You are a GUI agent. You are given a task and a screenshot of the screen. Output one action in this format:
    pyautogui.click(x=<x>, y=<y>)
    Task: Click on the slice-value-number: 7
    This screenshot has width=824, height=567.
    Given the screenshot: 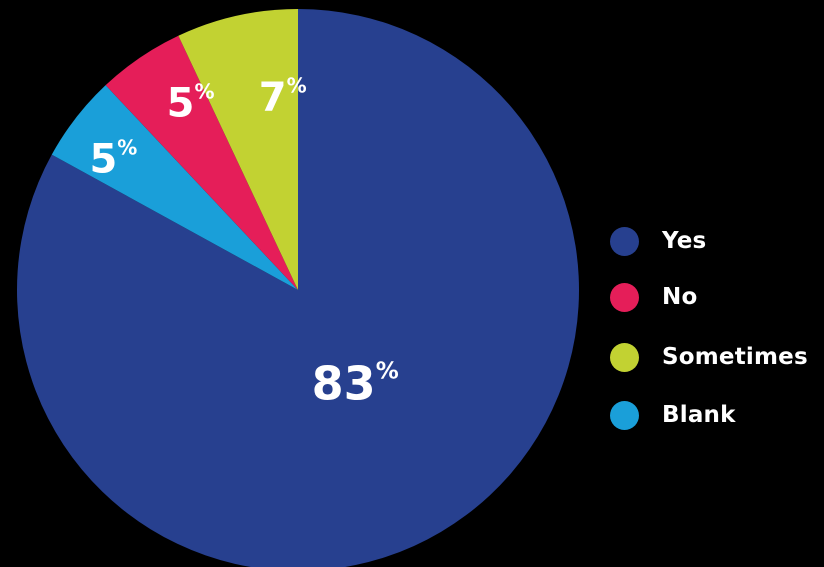 What is the action you would take?
    pyautogui.click(x=273, y=98)
    